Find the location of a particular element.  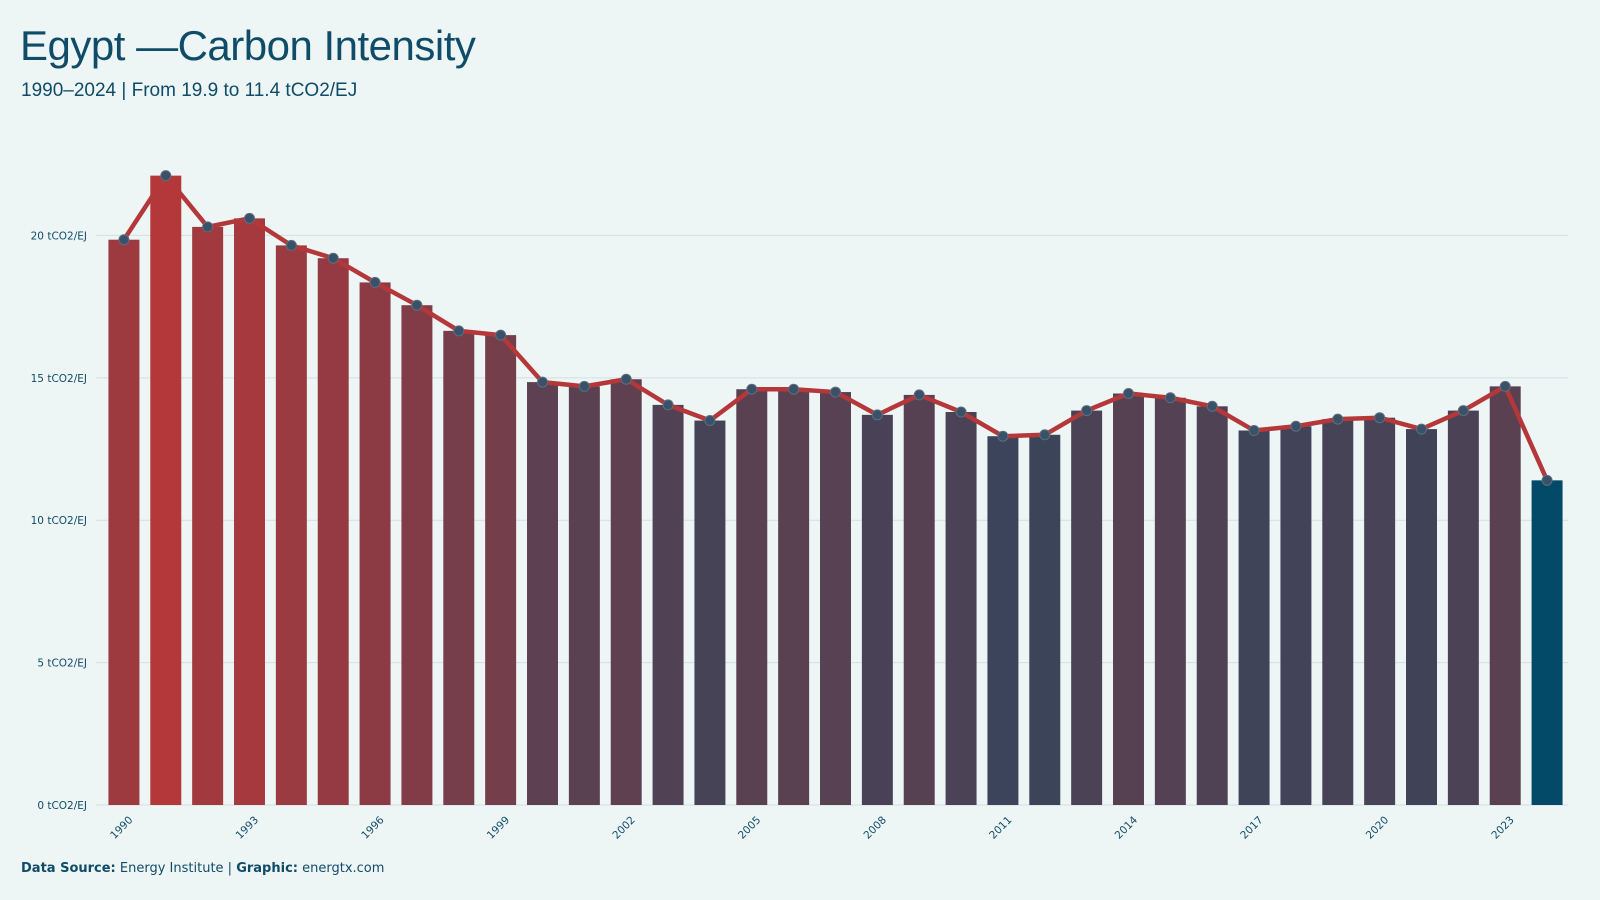

bar-2011 is located at coordinates (1003, 620).